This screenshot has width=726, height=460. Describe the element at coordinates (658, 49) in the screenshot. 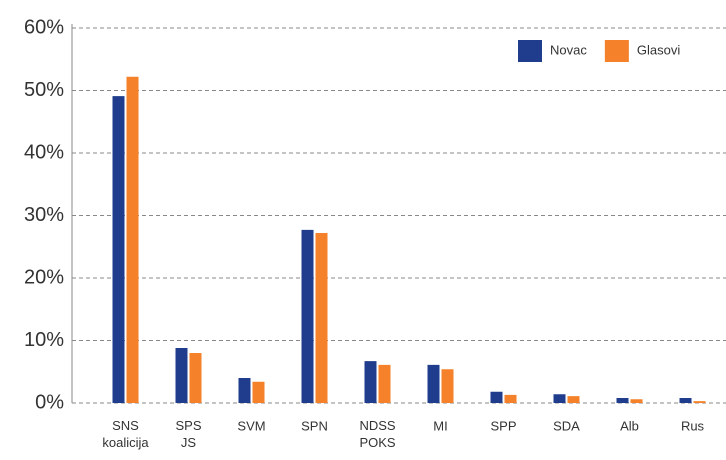

I see `legend-label: Glasovi` at that location.